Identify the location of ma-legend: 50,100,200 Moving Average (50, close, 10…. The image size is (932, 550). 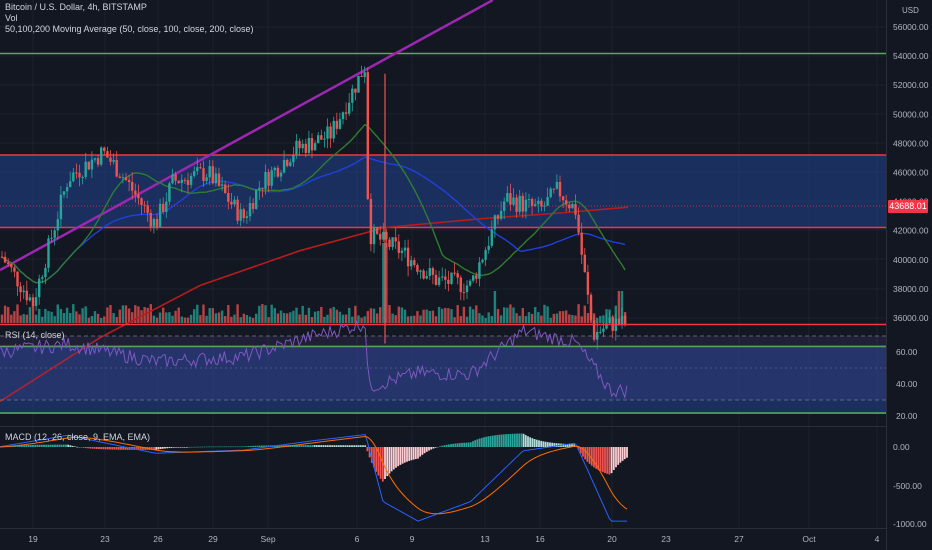
(129, 29).